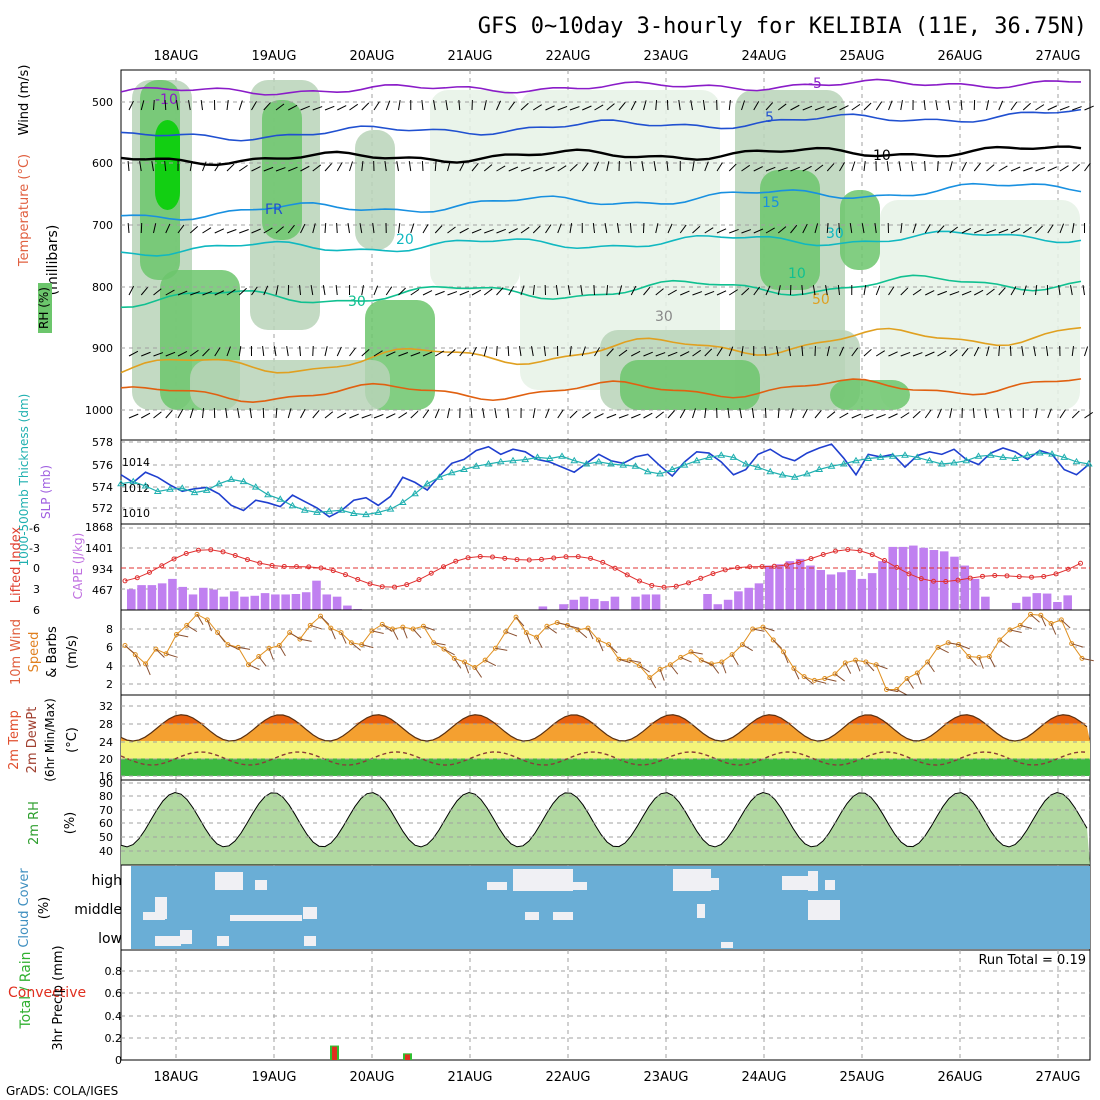 Image resolution: width=1100 pixels, height=1100 pixels. I want to click on isotherm-label: 15, so click(771, 203).